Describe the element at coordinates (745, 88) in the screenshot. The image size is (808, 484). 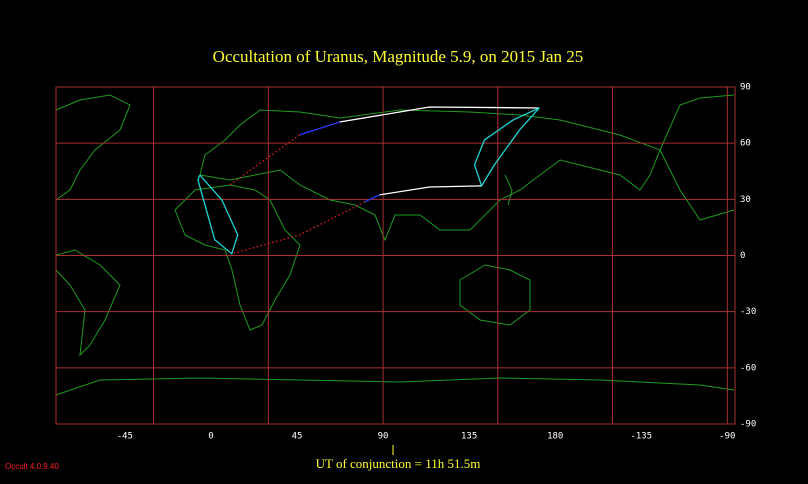
I see `y-tick-label: 90` at that location.